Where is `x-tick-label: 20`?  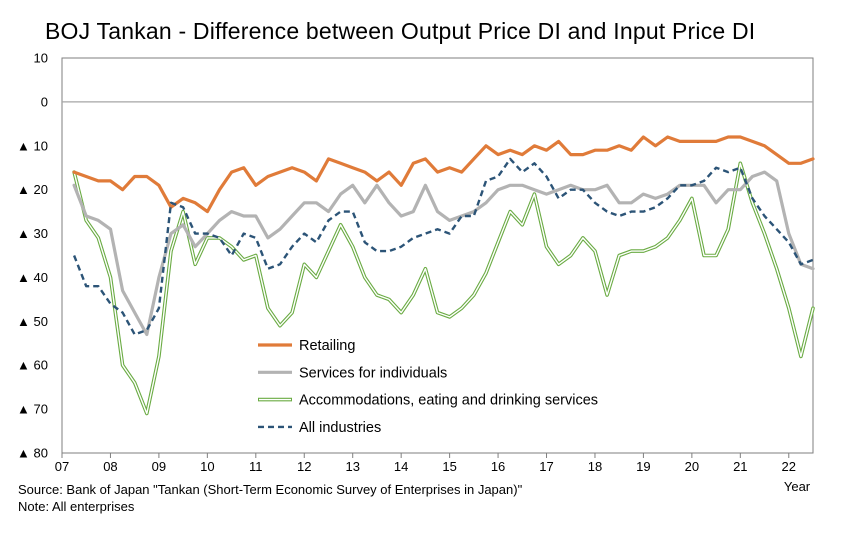 x-tick-label: 20 is located at coordinates (692, 466).